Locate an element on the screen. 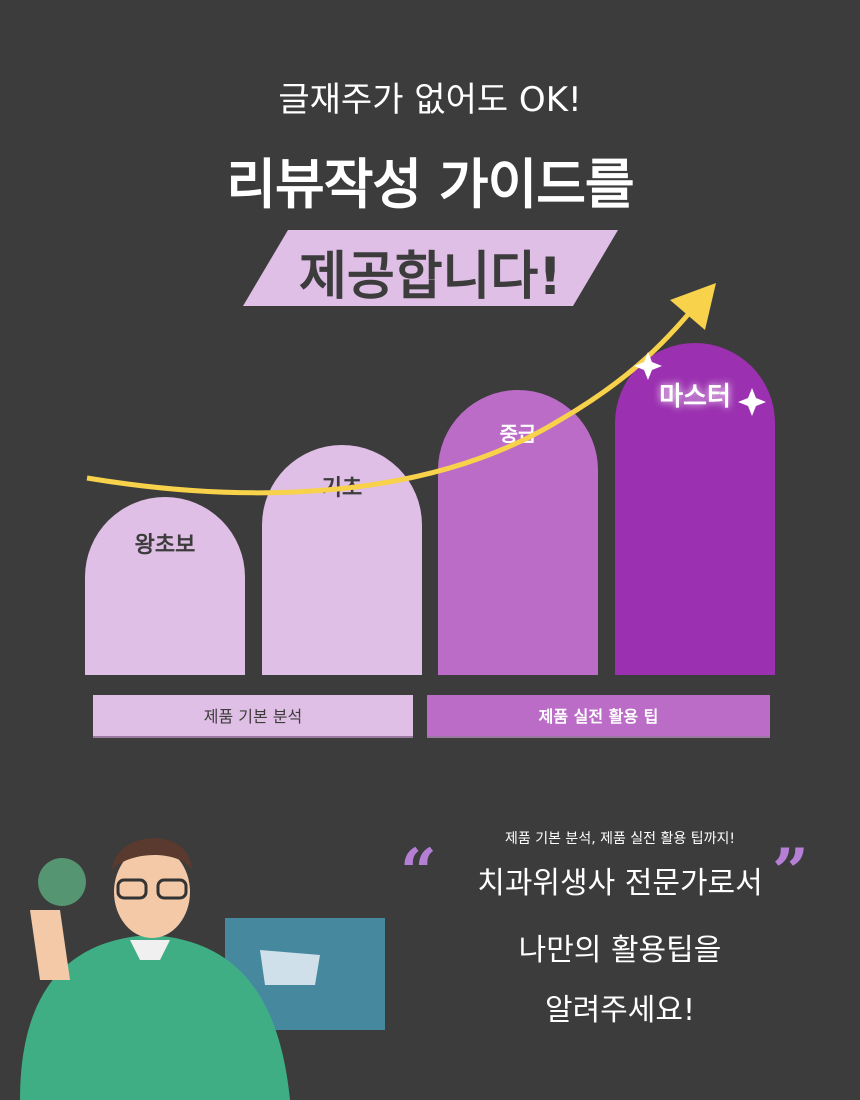 This screenshot has width=860, height=1100. character-illustration is located at coordinates (202, 969).